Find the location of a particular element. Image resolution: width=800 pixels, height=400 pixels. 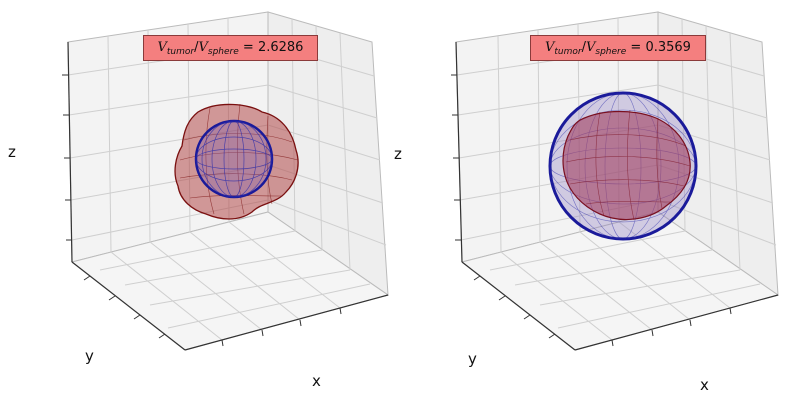

ratio-expression-right: Vtumor/Vsphere = 0.3569 is located at coordinates (618, 48).